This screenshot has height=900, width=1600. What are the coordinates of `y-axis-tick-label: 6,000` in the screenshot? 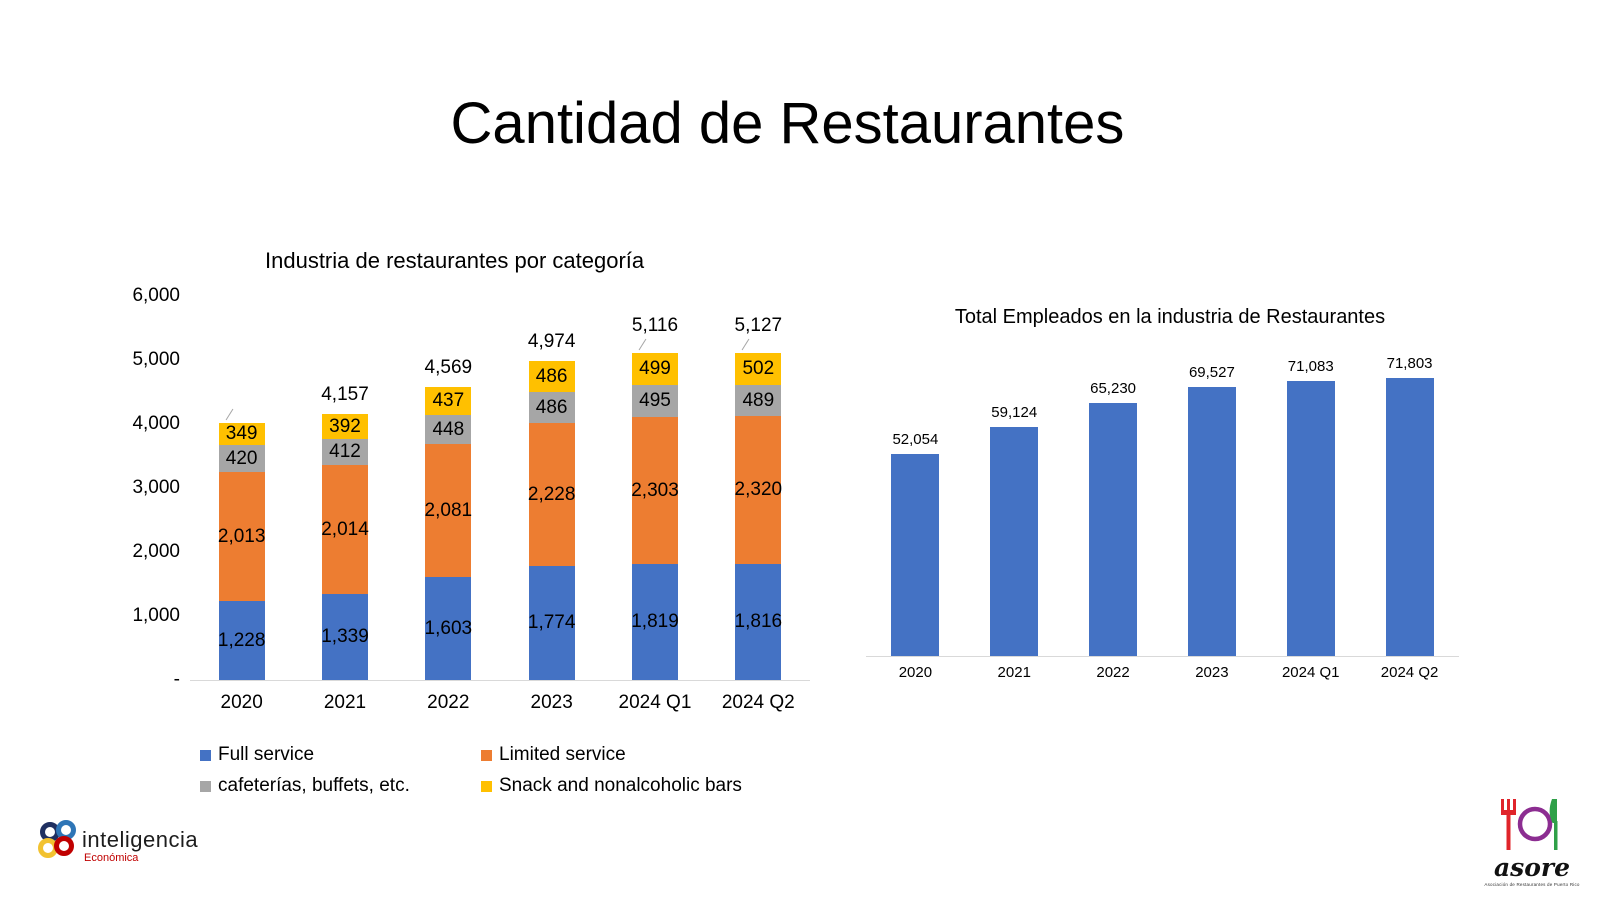 It's located at (156, 295).